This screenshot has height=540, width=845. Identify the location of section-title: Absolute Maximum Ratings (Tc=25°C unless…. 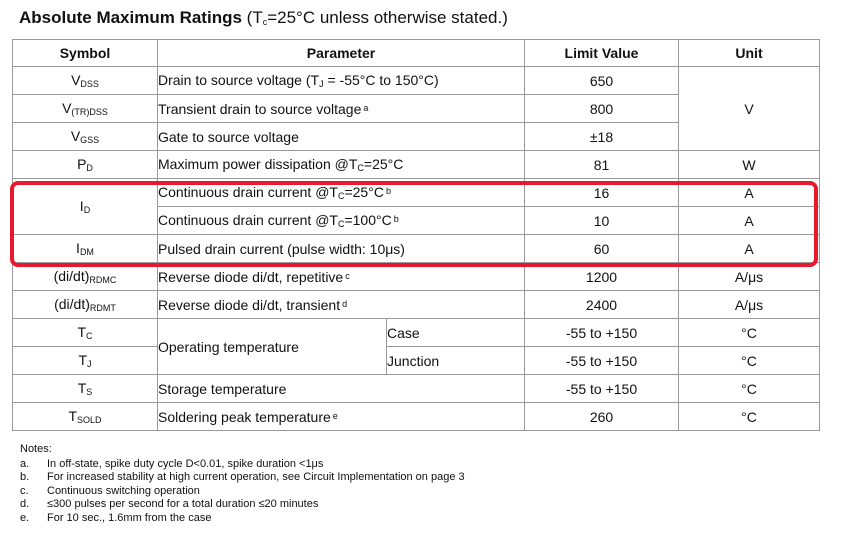
(263, 18).